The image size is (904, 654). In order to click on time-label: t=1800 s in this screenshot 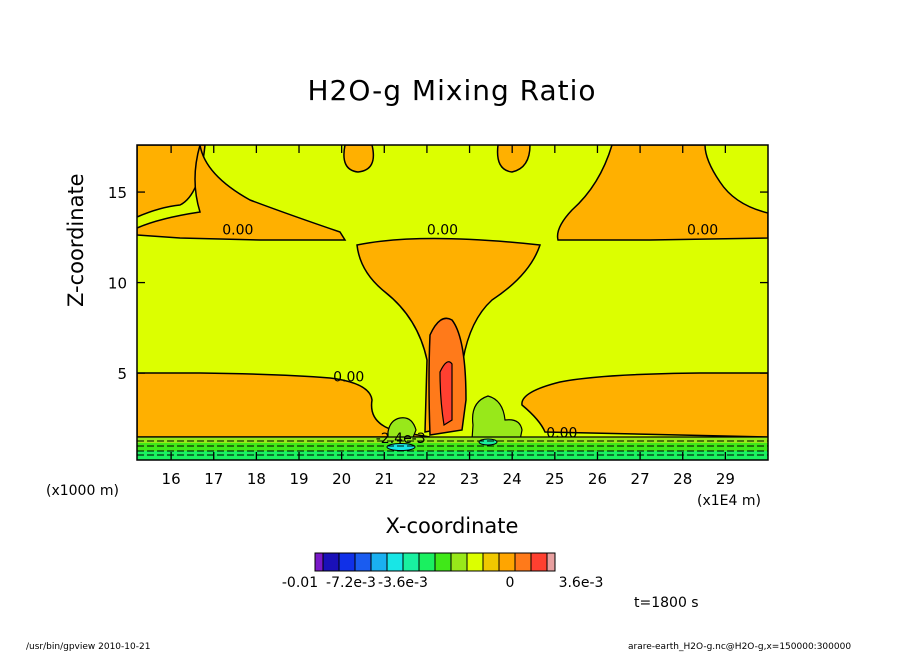, I will do `click(666, 603)`.